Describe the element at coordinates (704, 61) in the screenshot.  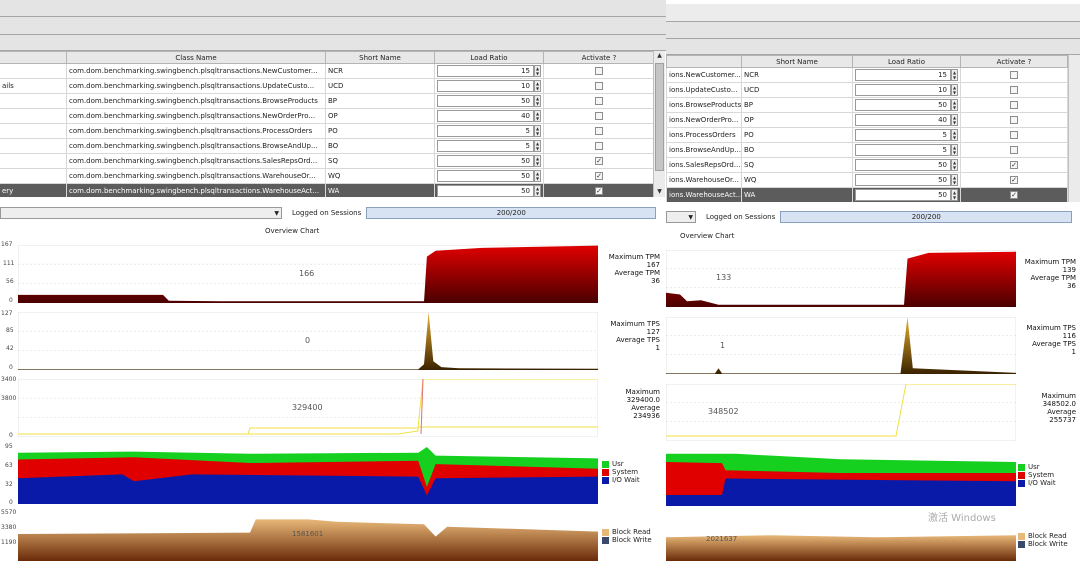
I see `column-header-class-name` at that location.